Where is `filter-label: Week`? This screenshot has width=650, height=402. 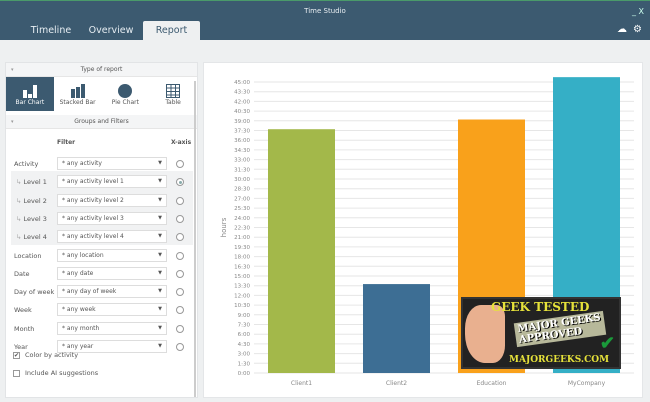 filter-label: Week is located at coordinates (23, 310).